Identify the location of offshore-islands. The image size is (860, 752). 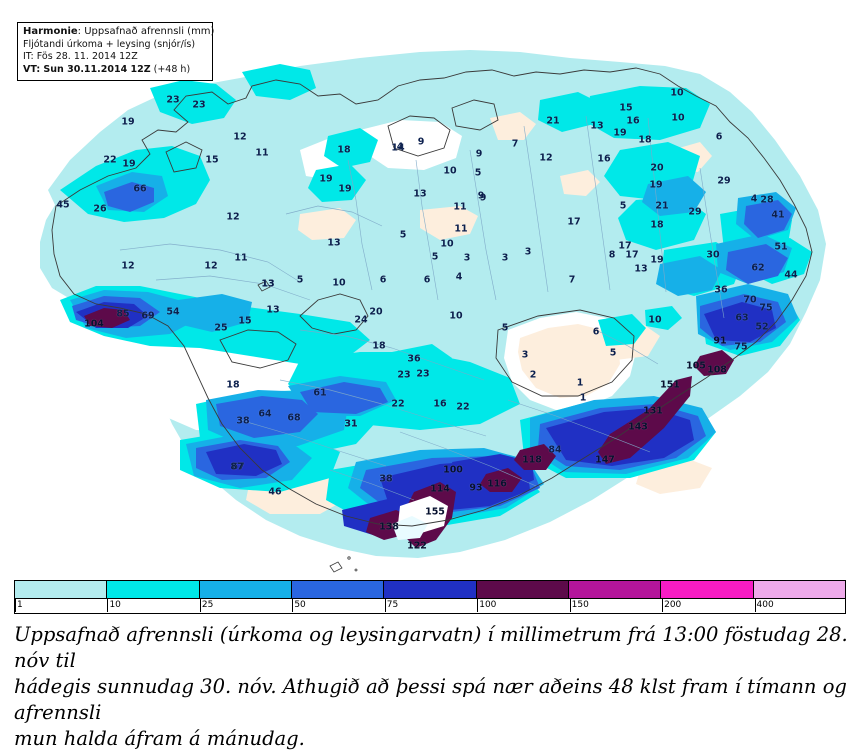
(307, 426).